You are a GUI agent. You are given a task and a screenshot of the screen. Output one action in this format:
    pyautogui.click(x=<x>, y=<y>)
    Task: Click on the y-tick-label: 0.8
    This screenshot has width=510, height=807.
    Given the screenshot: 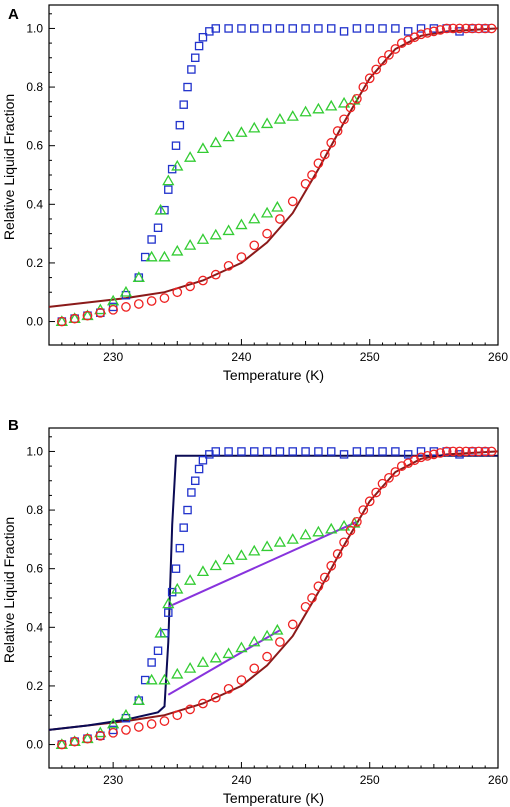 What is the action you would take?
    pyautogui.click(x=34, y=510)
    